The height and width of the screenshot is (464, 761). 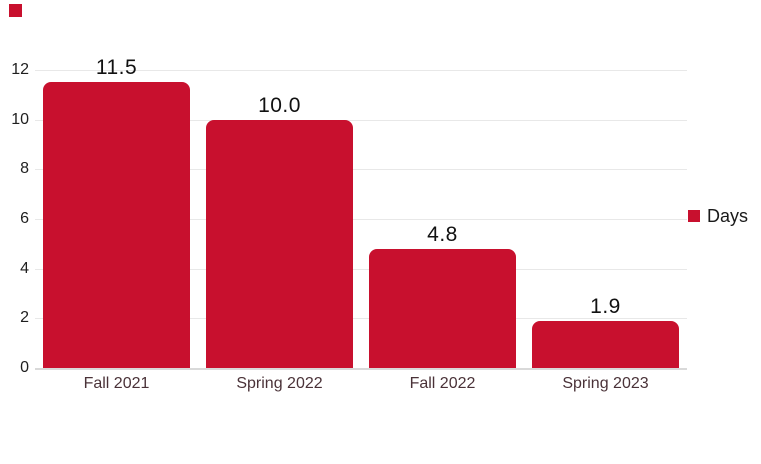 I want to click on y-tick-label: 4, so click(x=24, y=268).